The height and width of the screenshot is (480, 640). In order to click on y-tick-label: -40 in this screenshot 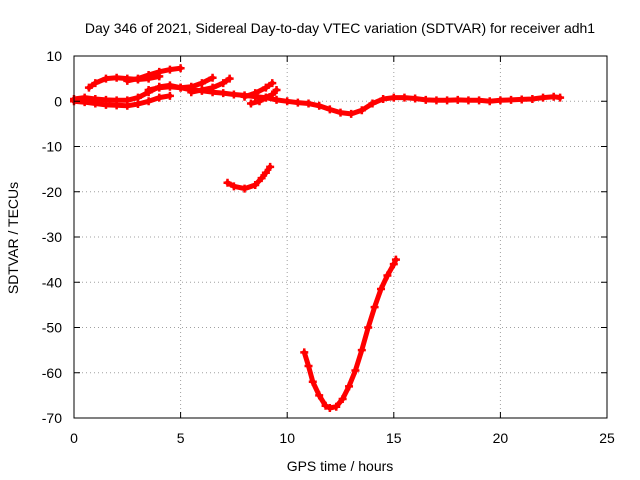, I will do `click(52, 282)`.